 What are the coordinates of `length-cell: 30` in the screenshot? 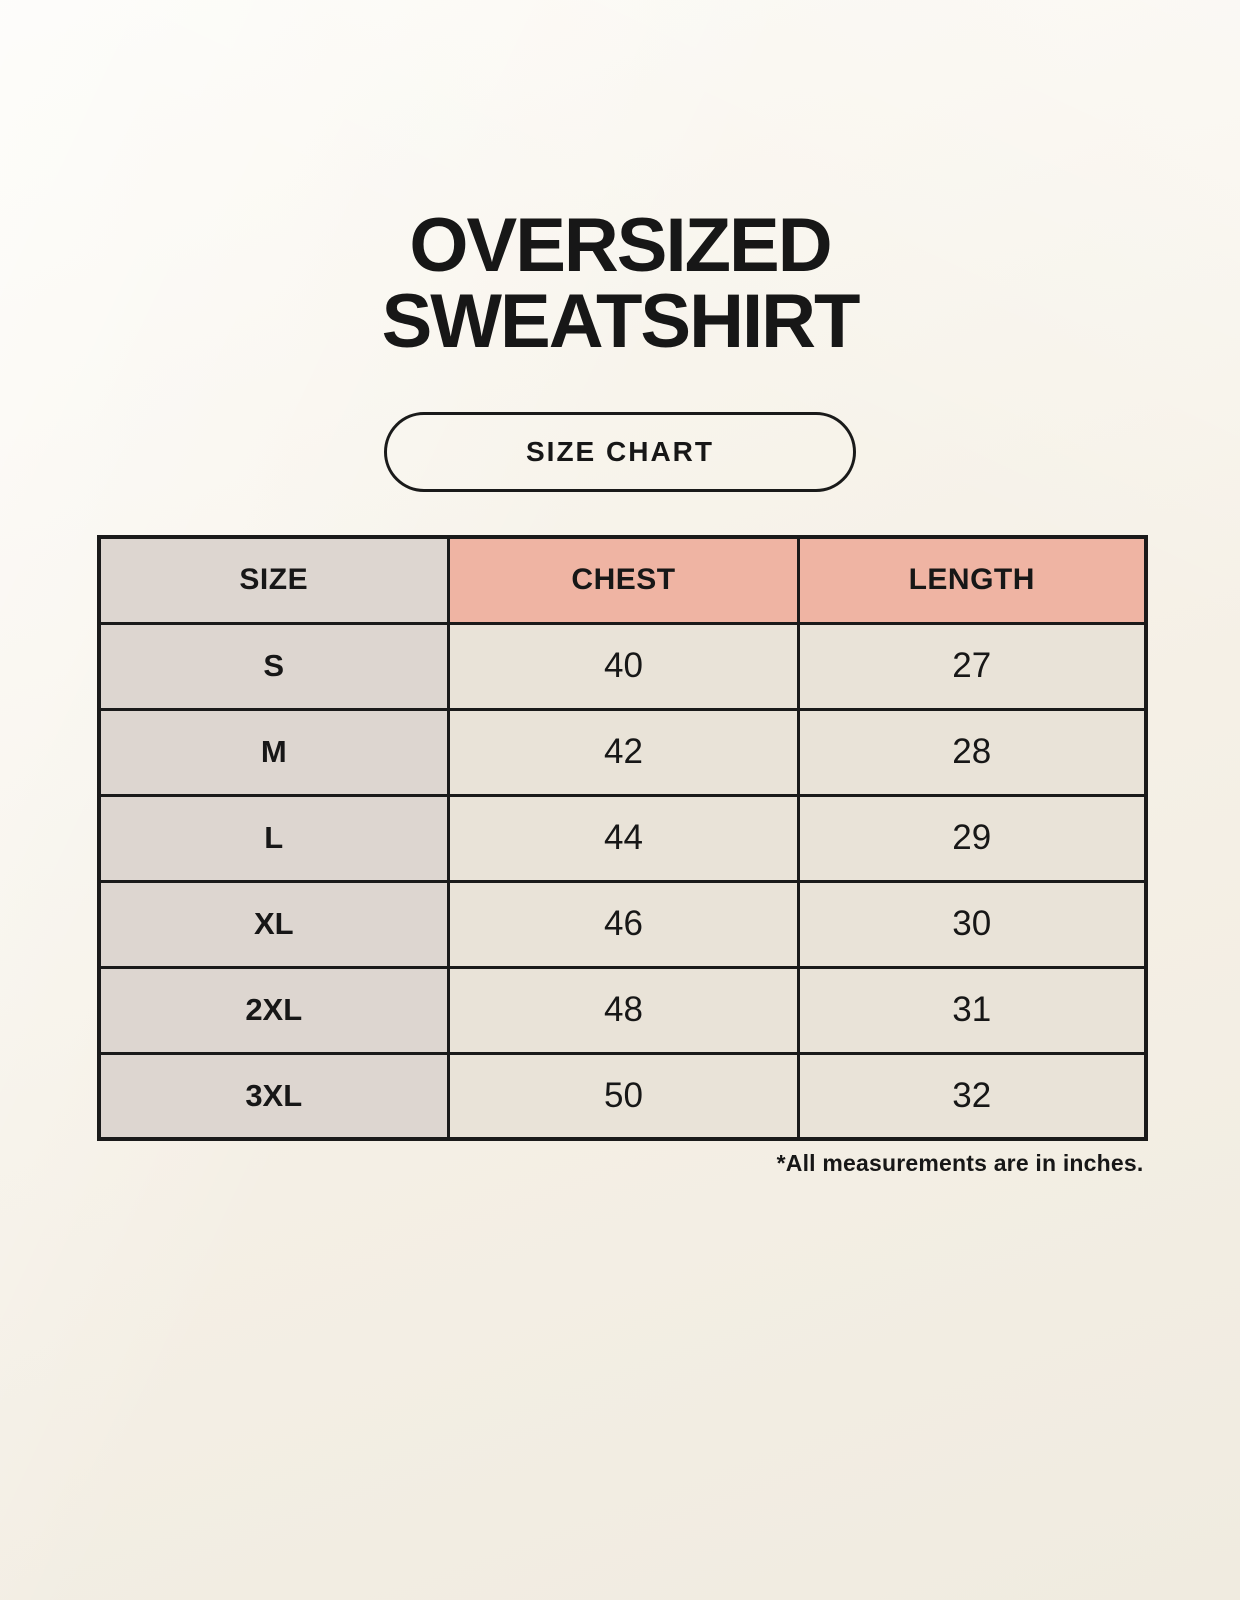 It's located at (972, 924).